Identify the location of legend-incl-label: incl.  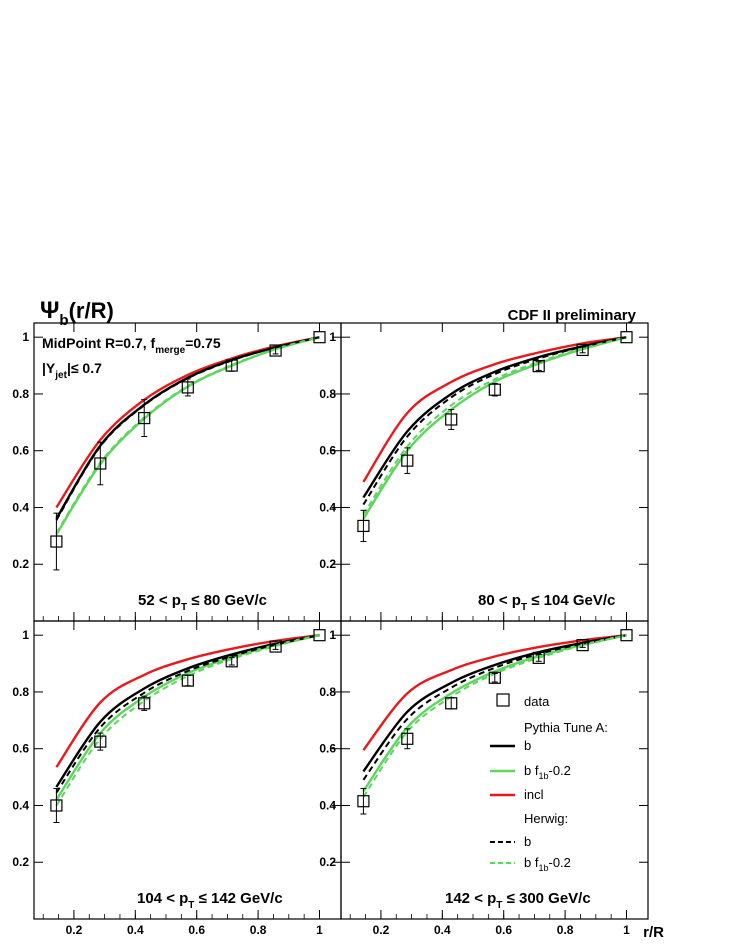
(534, 794).